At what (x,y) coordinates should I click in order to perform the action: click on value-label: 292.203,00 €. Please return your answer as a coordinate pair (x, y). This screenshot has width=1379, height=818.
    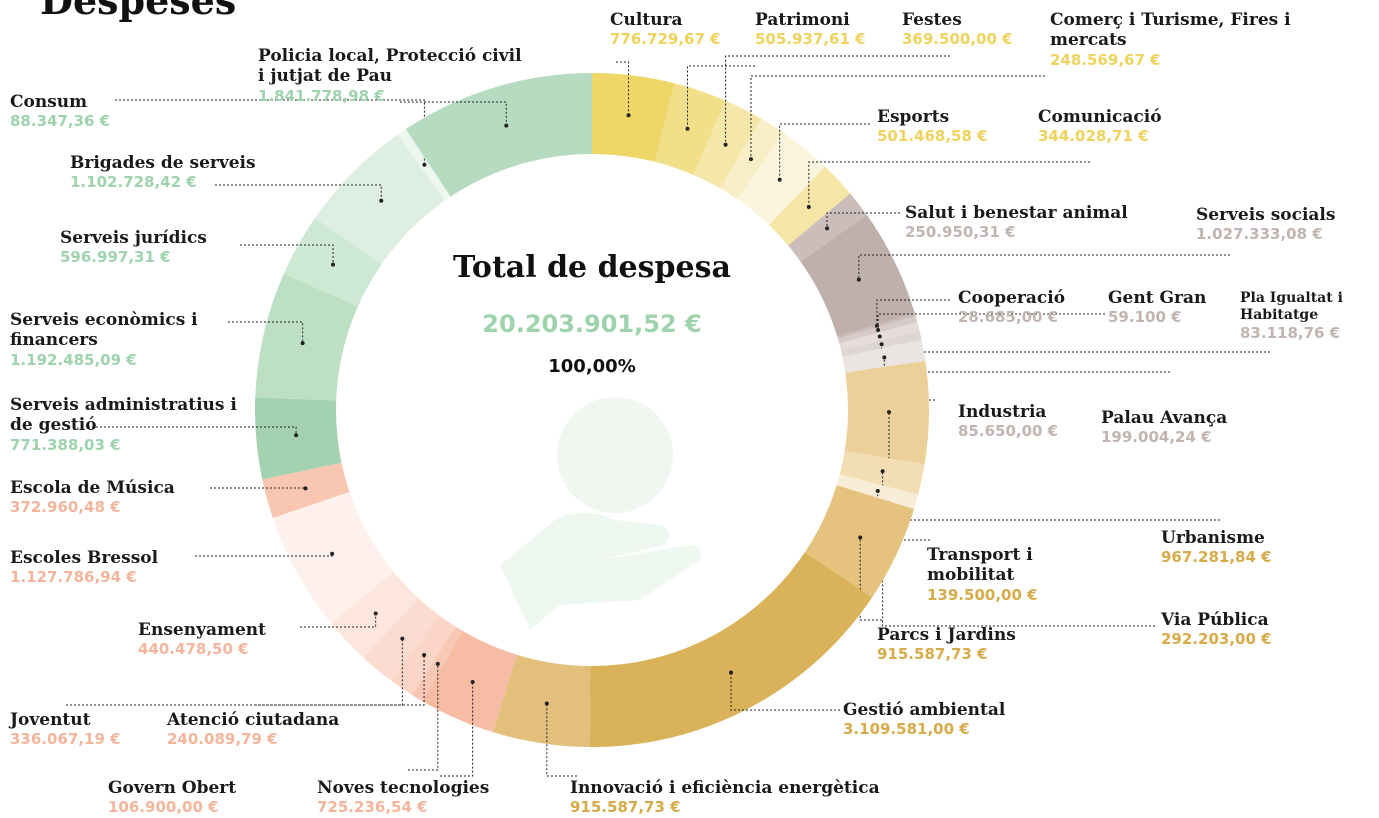
    Looking at the image, I should click on (1216, 639).